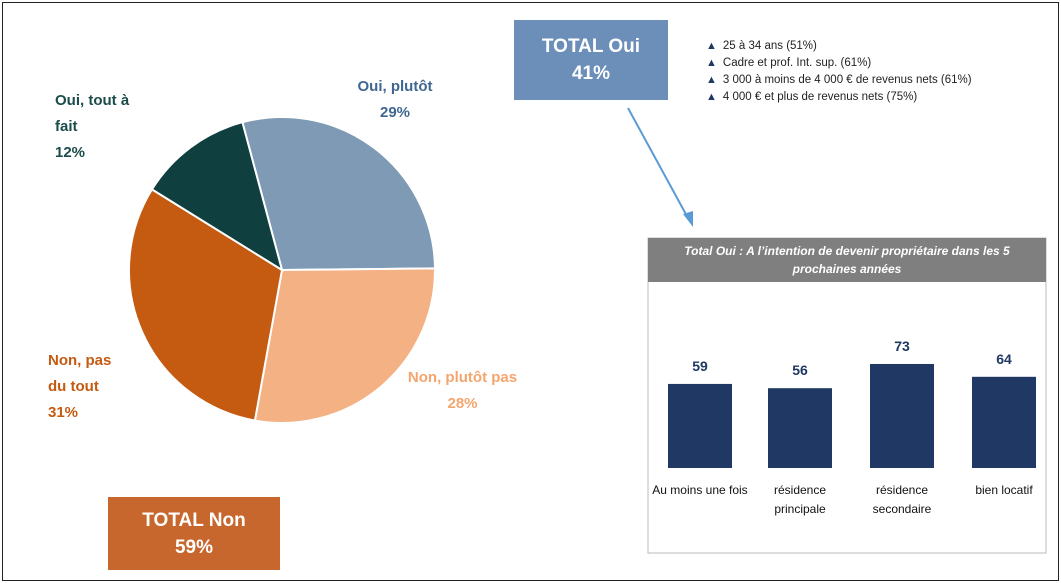  What do you see at coordinates (800, 370) in the screenshot?
I see `bar-value-label: 56` at bounding box center [800, 370].